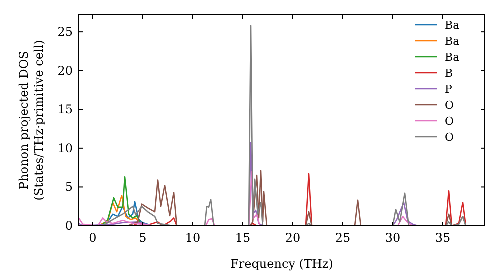 This screenshot has height=280, width=500. I want to click on y-tick-label: 25, so click(65, 32).